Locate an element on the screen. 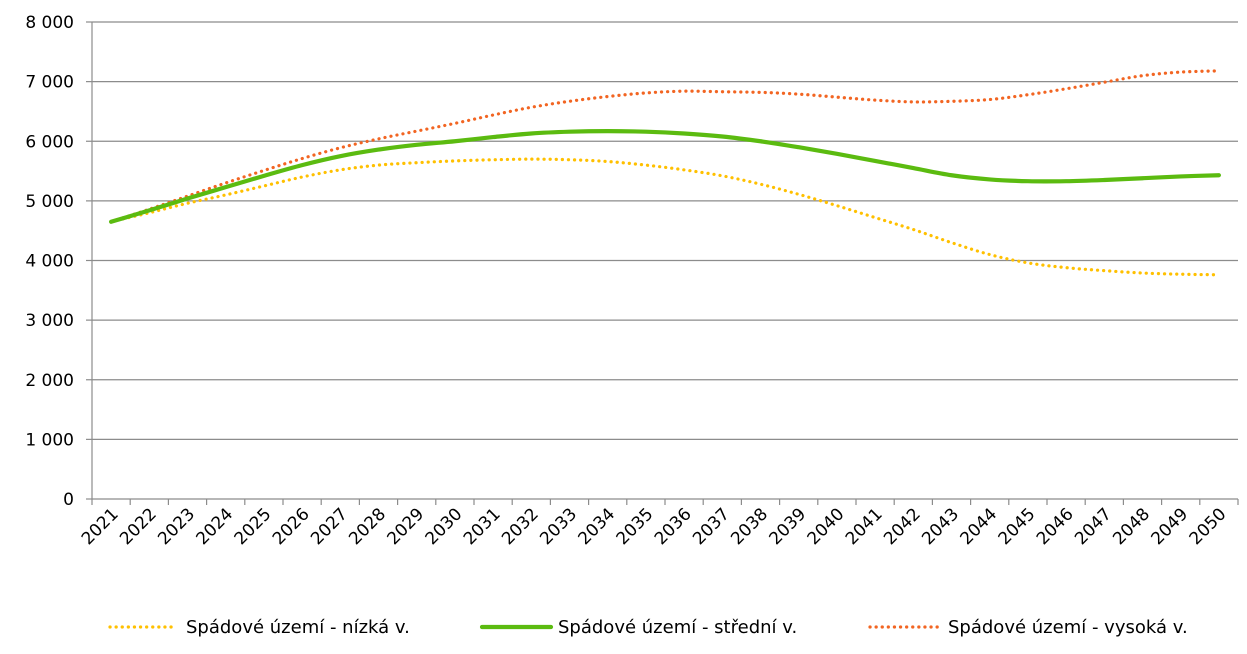 This screenshot has width=1247, height=654. x-tick-label: 2035 is located at coordinates (635, 526).